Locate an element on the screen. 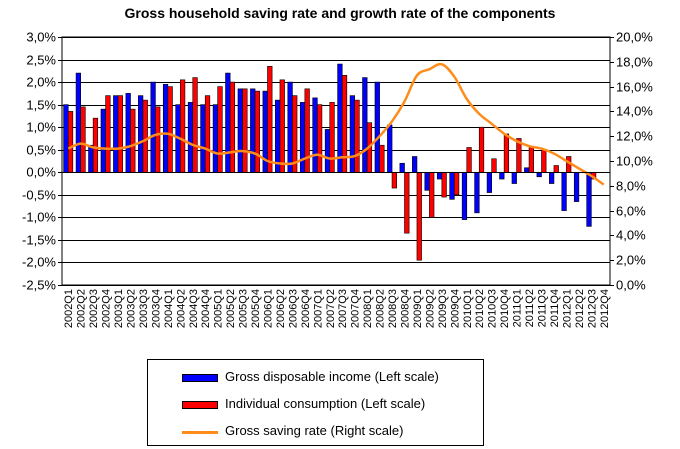 The height and width of the screenshot is (449, 680). x-tick-label: 2005Q3 is located at coordinates (244, 308).